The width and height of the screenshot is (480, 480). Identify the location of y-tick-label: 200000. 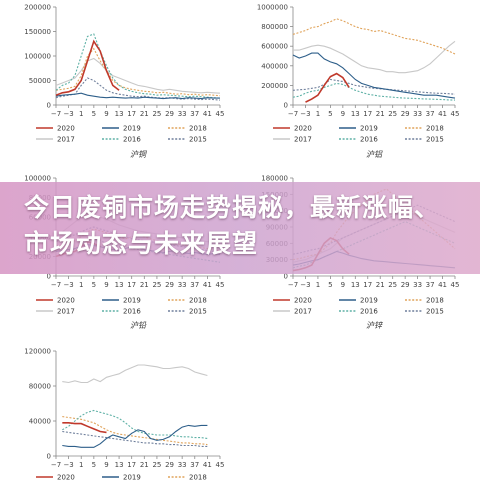
(274, 86).